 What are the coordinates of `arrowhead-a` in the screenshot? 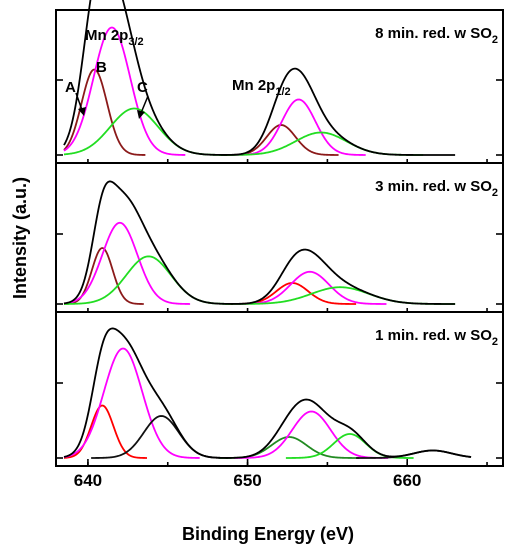 It's located at (82, 111).